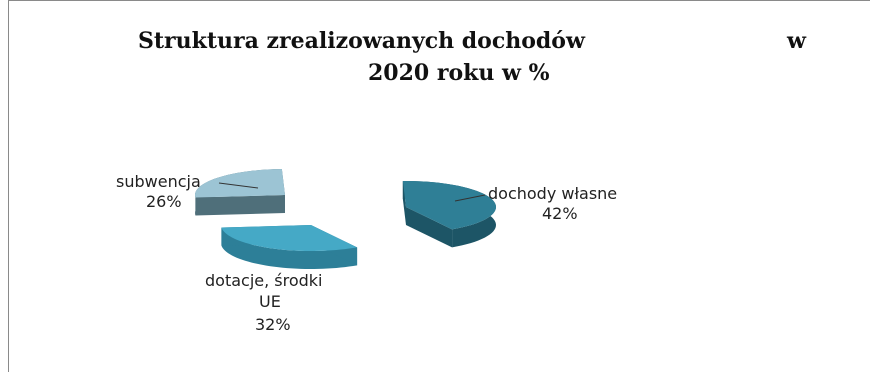 The width and height of the screenshot is (872, 372). What do you see at coordinates (361, 41) in the screenshot?
I see `chart-title-line1: Struktura zrealizowanych dochodów` at bounding box center [361, 41].